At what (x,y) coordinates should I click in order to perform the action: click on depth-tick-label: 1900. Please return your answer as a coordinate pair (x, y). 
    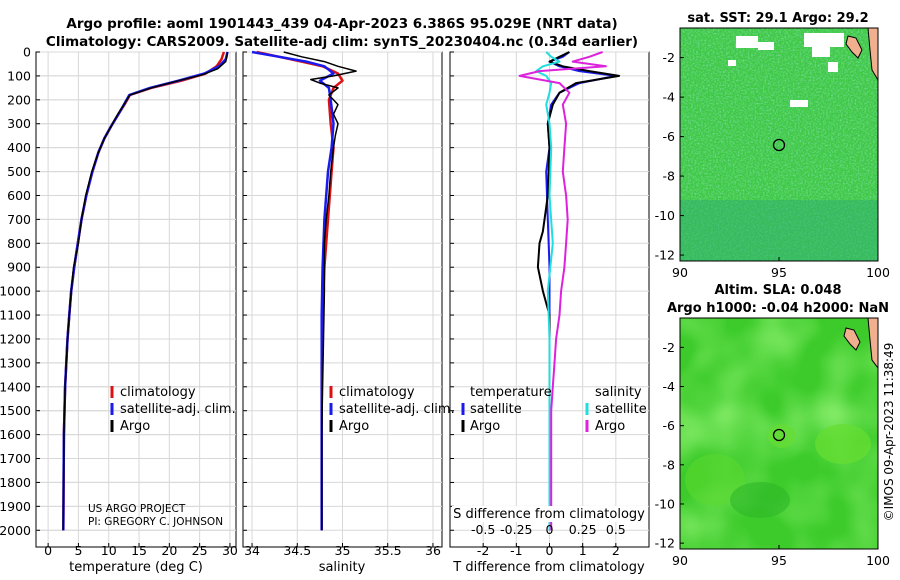
    Looking at the image, I should click on (15, 506).